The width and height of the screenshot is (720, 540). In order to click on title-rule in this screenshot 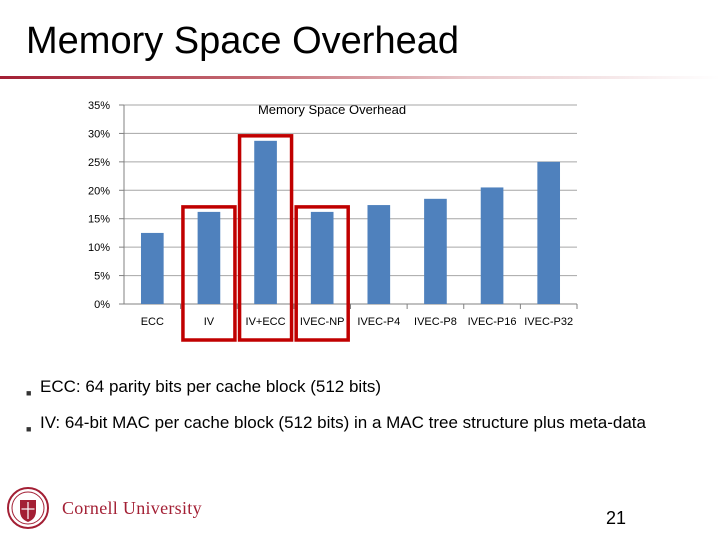, I will do `click(360, 77)`.